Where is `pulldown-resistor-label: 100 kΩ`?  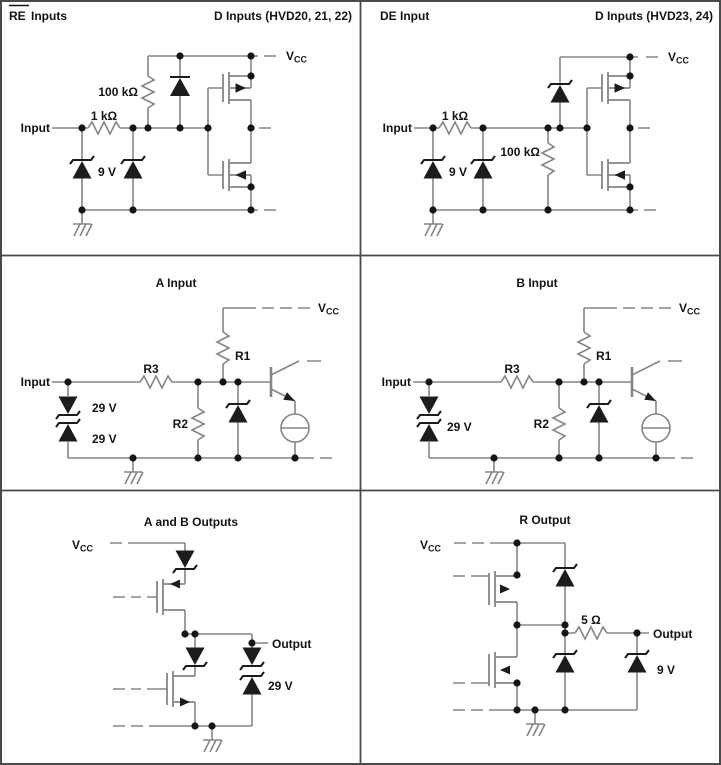 pulldown-resistor-label: 100 kΩ is located at coordinates (520, 152).